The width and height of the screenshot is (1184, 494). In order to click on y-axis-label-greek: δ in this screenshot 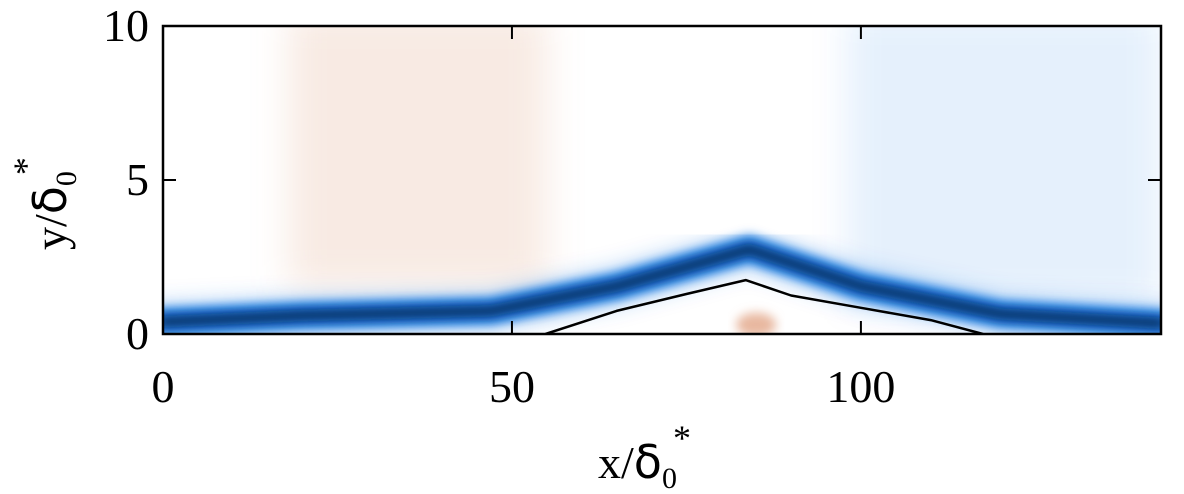, I will do `click(50, 200)`.